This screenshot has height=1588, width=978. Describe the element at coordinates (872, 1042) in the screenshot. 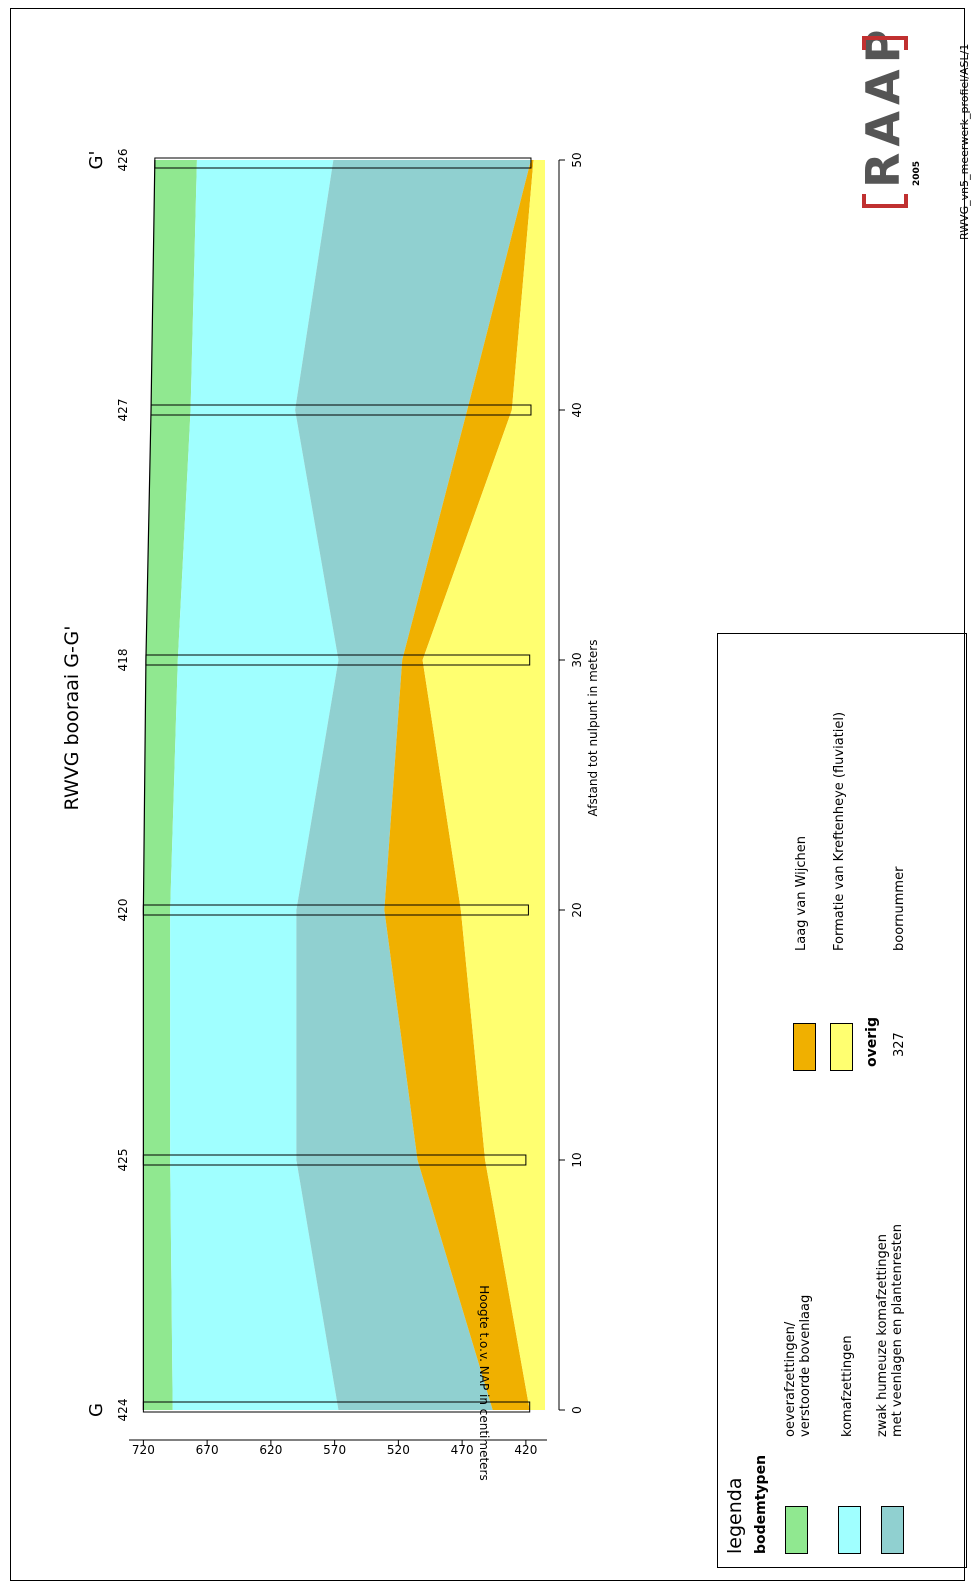

I see `legend-heading-overig: overig` at that location.